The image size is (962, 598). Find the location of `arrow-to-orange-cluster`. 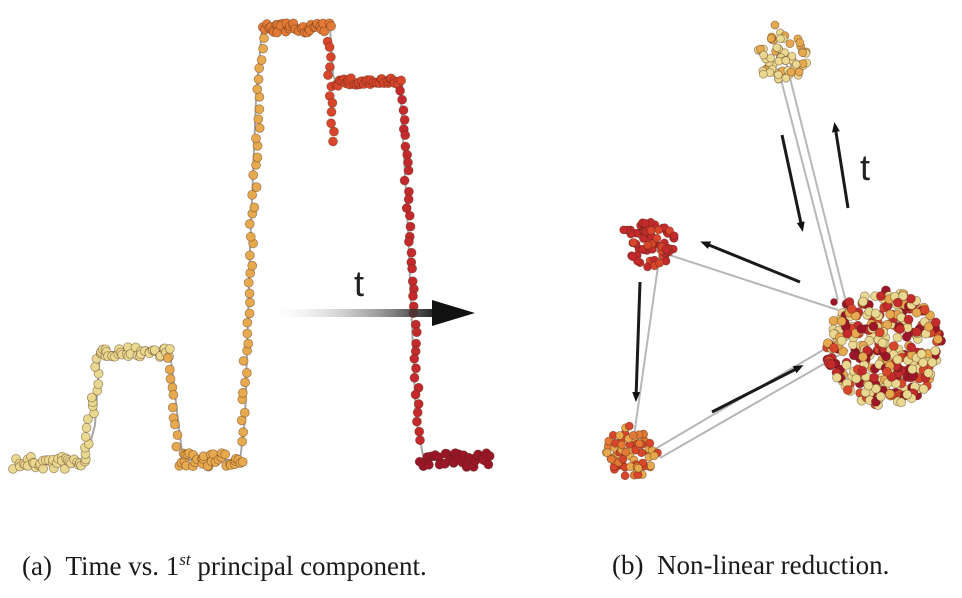

arrow-to-orange-cluster is located at coordinates (637, 341).